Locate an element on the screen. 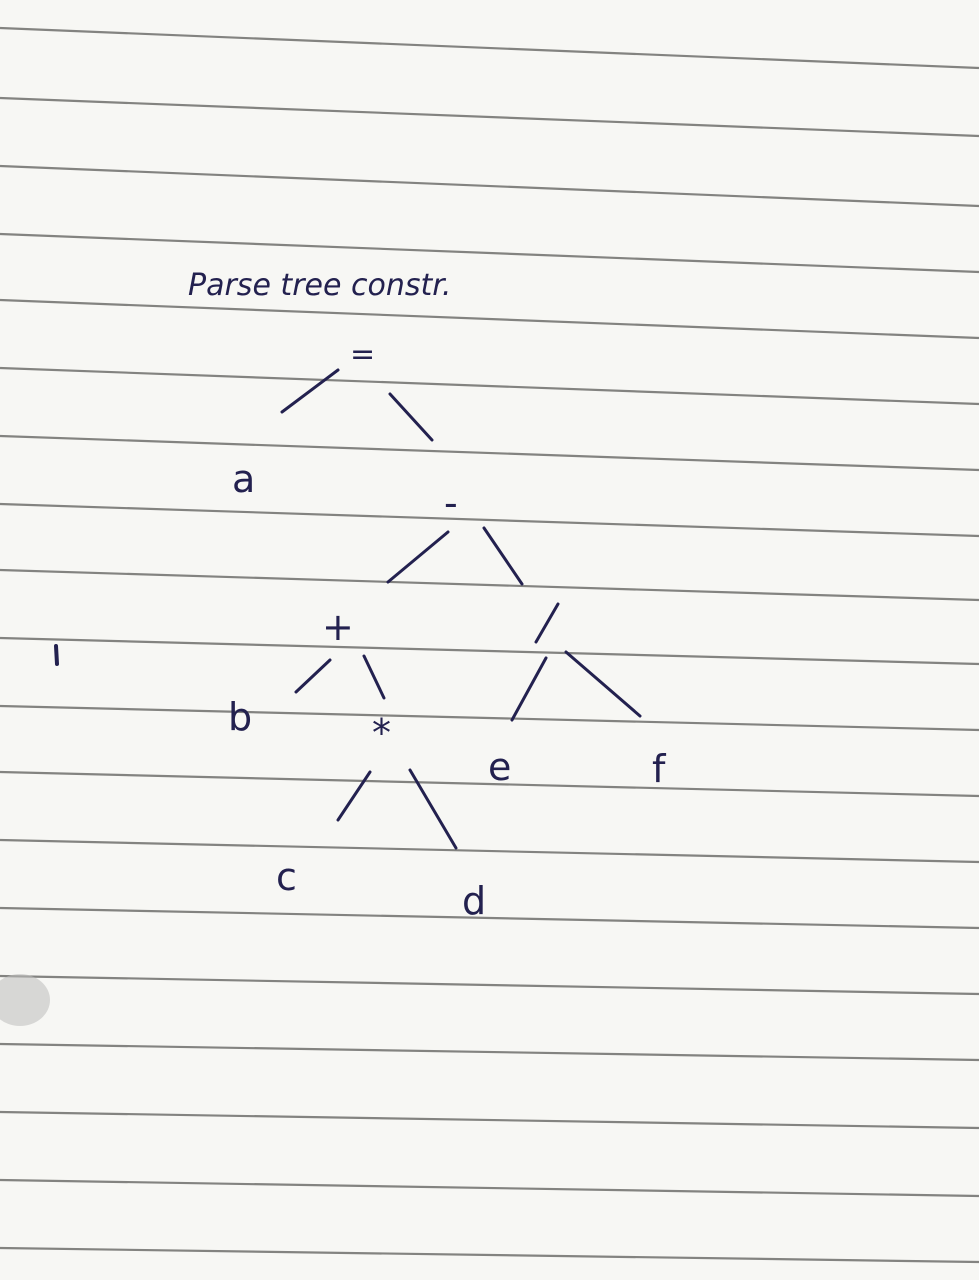 Image resolution: width=979 pixels, height=1280 pixels. leaf-b: b is located at coordinates (240, 717).